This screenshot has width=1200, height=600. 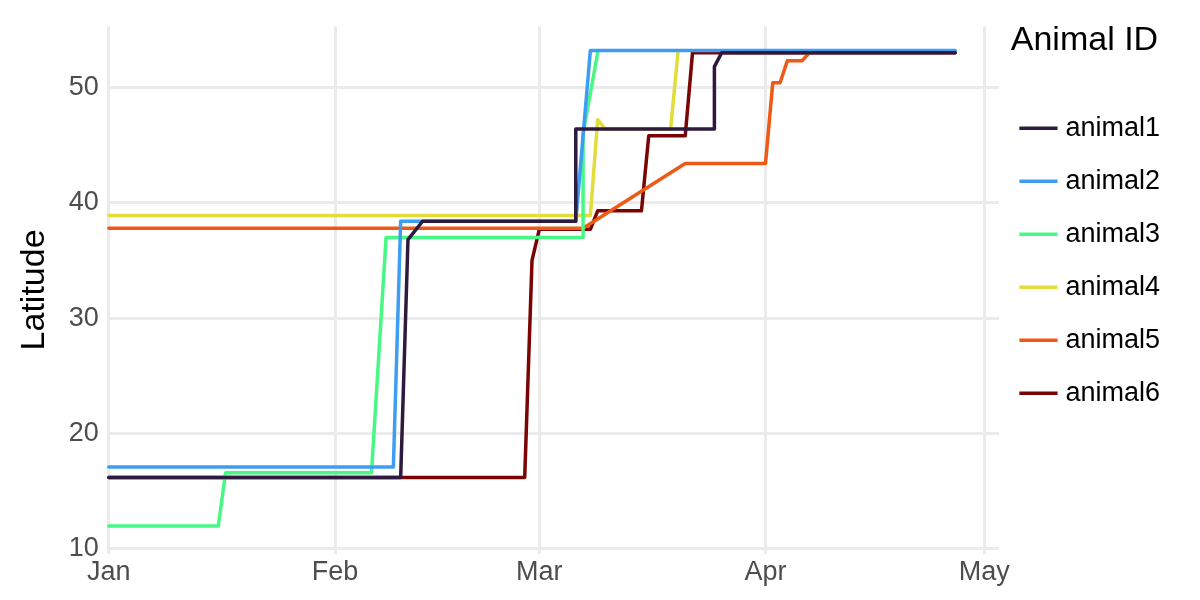 What do you see at coordinates (765, 571) in the screenshot?
I see `x-tick-label: Apr` at bounding box center [765, 571].